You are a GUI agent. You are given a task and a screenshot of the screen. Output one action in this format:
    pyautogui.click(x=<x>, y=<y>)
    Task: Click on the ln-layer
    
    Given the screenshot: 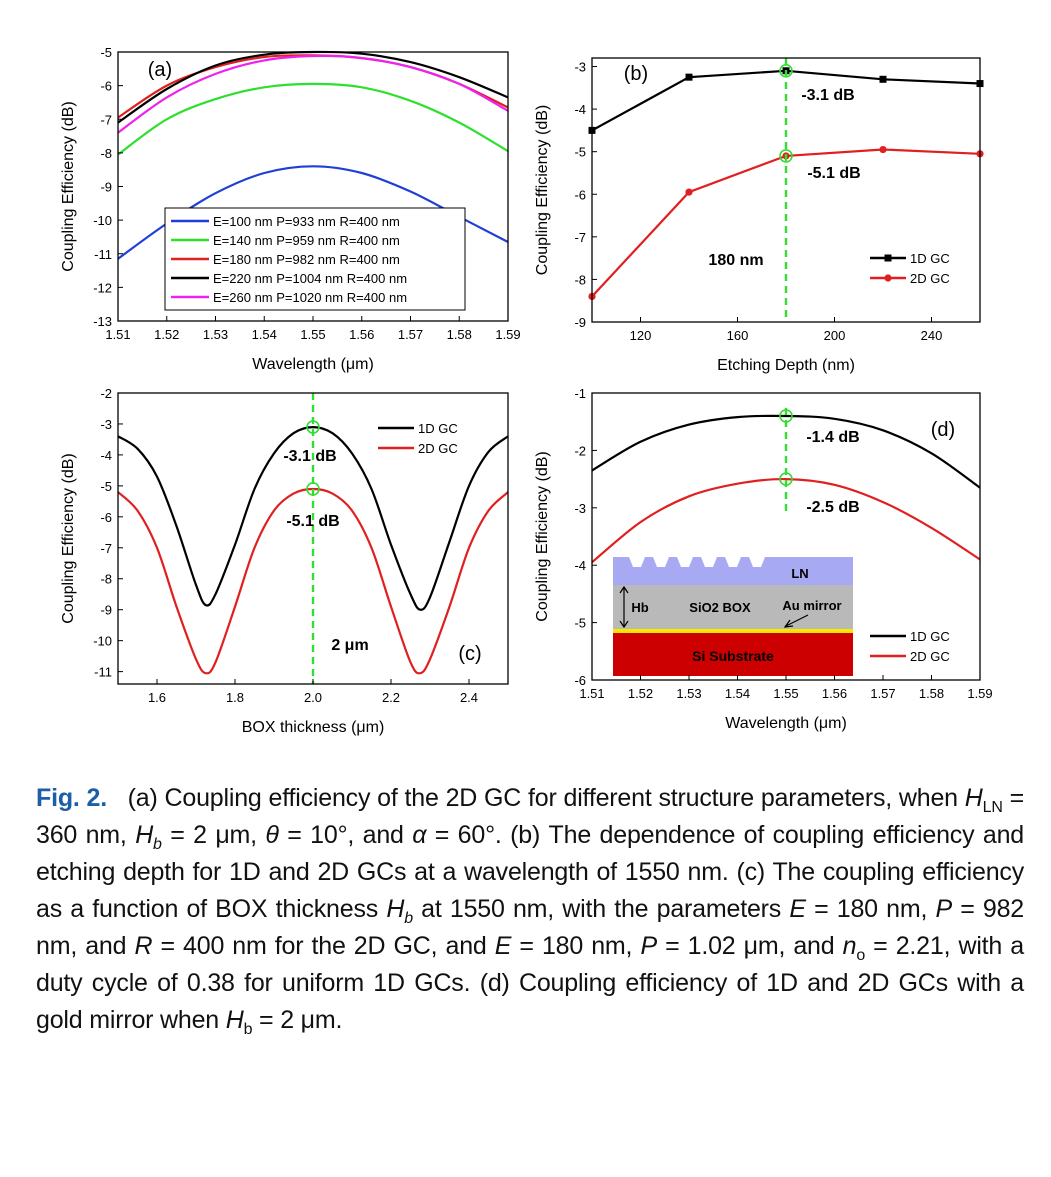 What is the action you would take?
    pyautogui.click(x=733, y=571)
    